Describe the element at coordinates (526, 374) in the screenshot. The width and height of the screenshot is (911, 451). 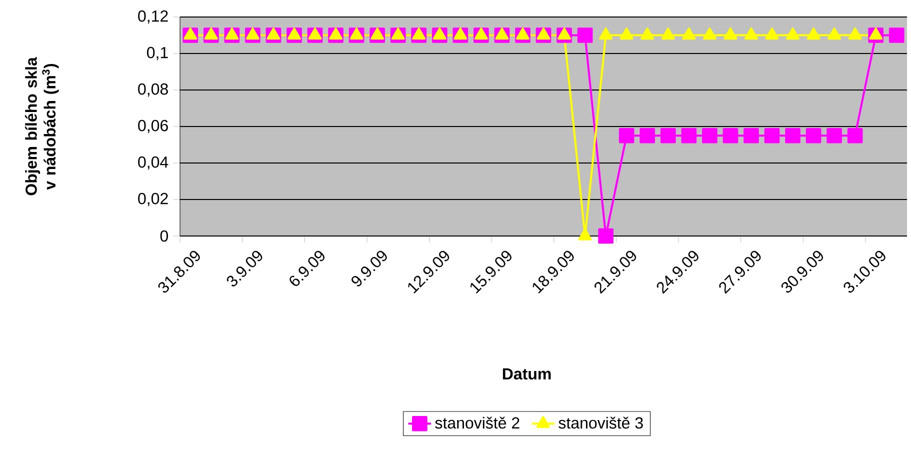
I see `x-axis-title: Datum` at that location.